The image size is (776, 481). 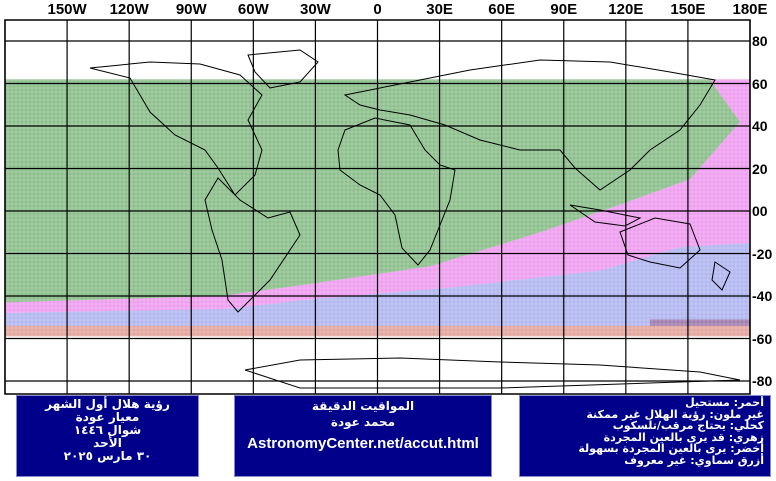 I want to click on longitude-label: 150W, so click(x=67, y=9).